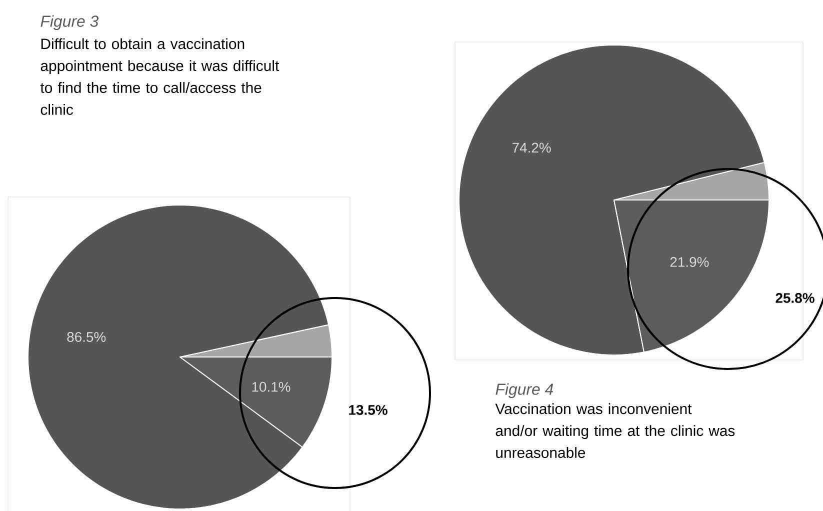 The image size is (823, 511). I want to click on text: Vaccination was inconvenient and/or waiting time at the clinic was unreasonable, so click(615, 430).